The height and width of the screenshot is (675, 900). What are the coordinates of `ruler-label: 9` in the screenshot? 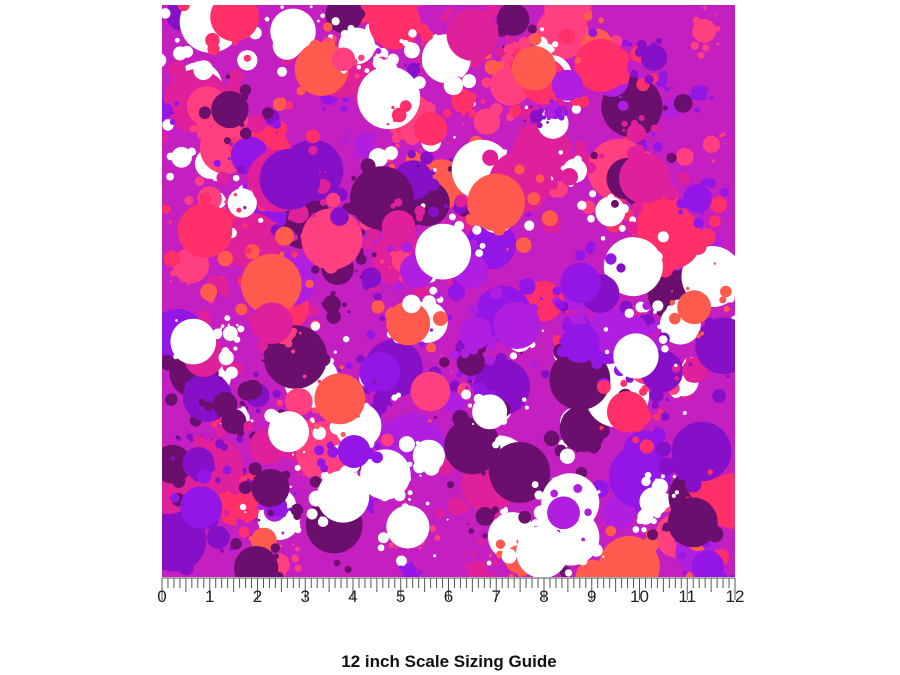 It's located at (591, 596).